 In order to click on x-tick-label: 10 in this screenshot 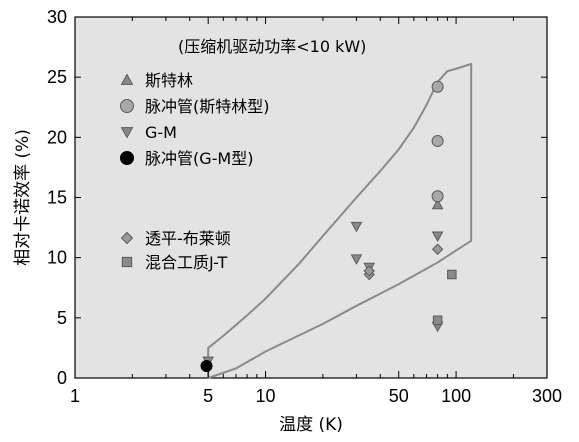, I will do `click(266, 396)`.